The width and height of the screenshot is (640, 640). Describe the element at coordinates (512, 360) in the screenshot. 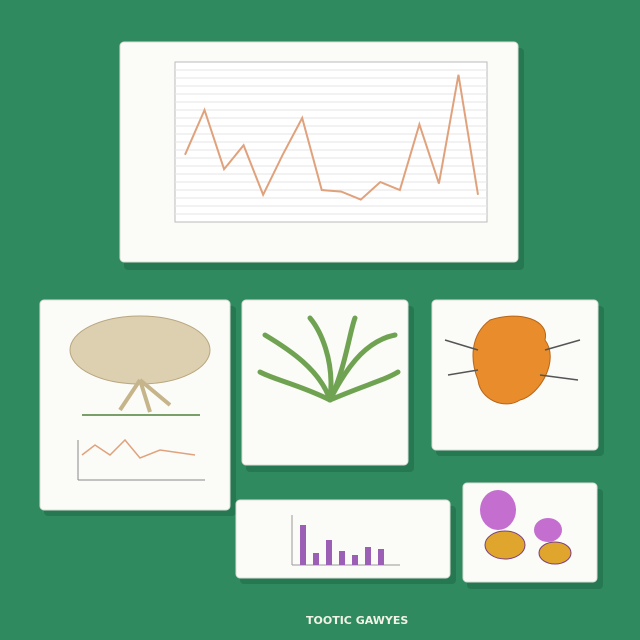

I see `orange-illustration` at that location.